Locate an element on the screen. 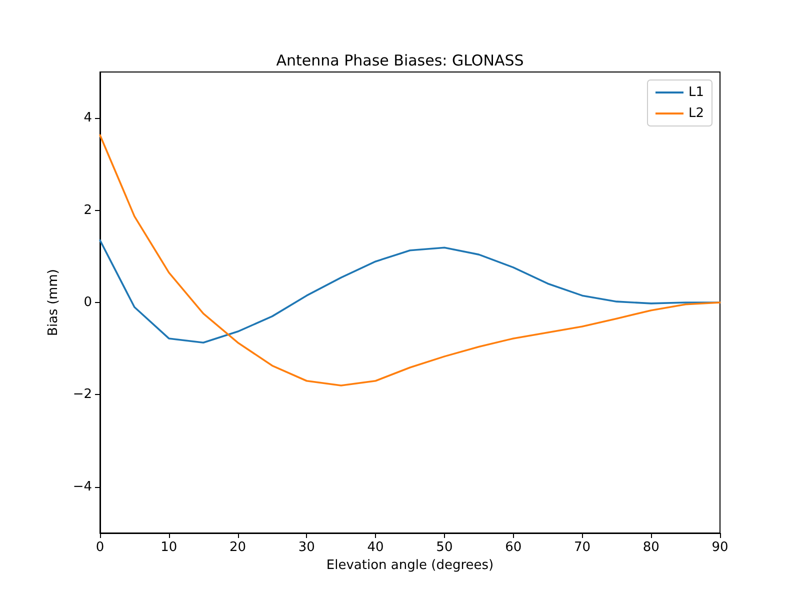 The width and height of the screenshot is (800, 600). x-tick-label: 0 is located at coordinates (100, 547).